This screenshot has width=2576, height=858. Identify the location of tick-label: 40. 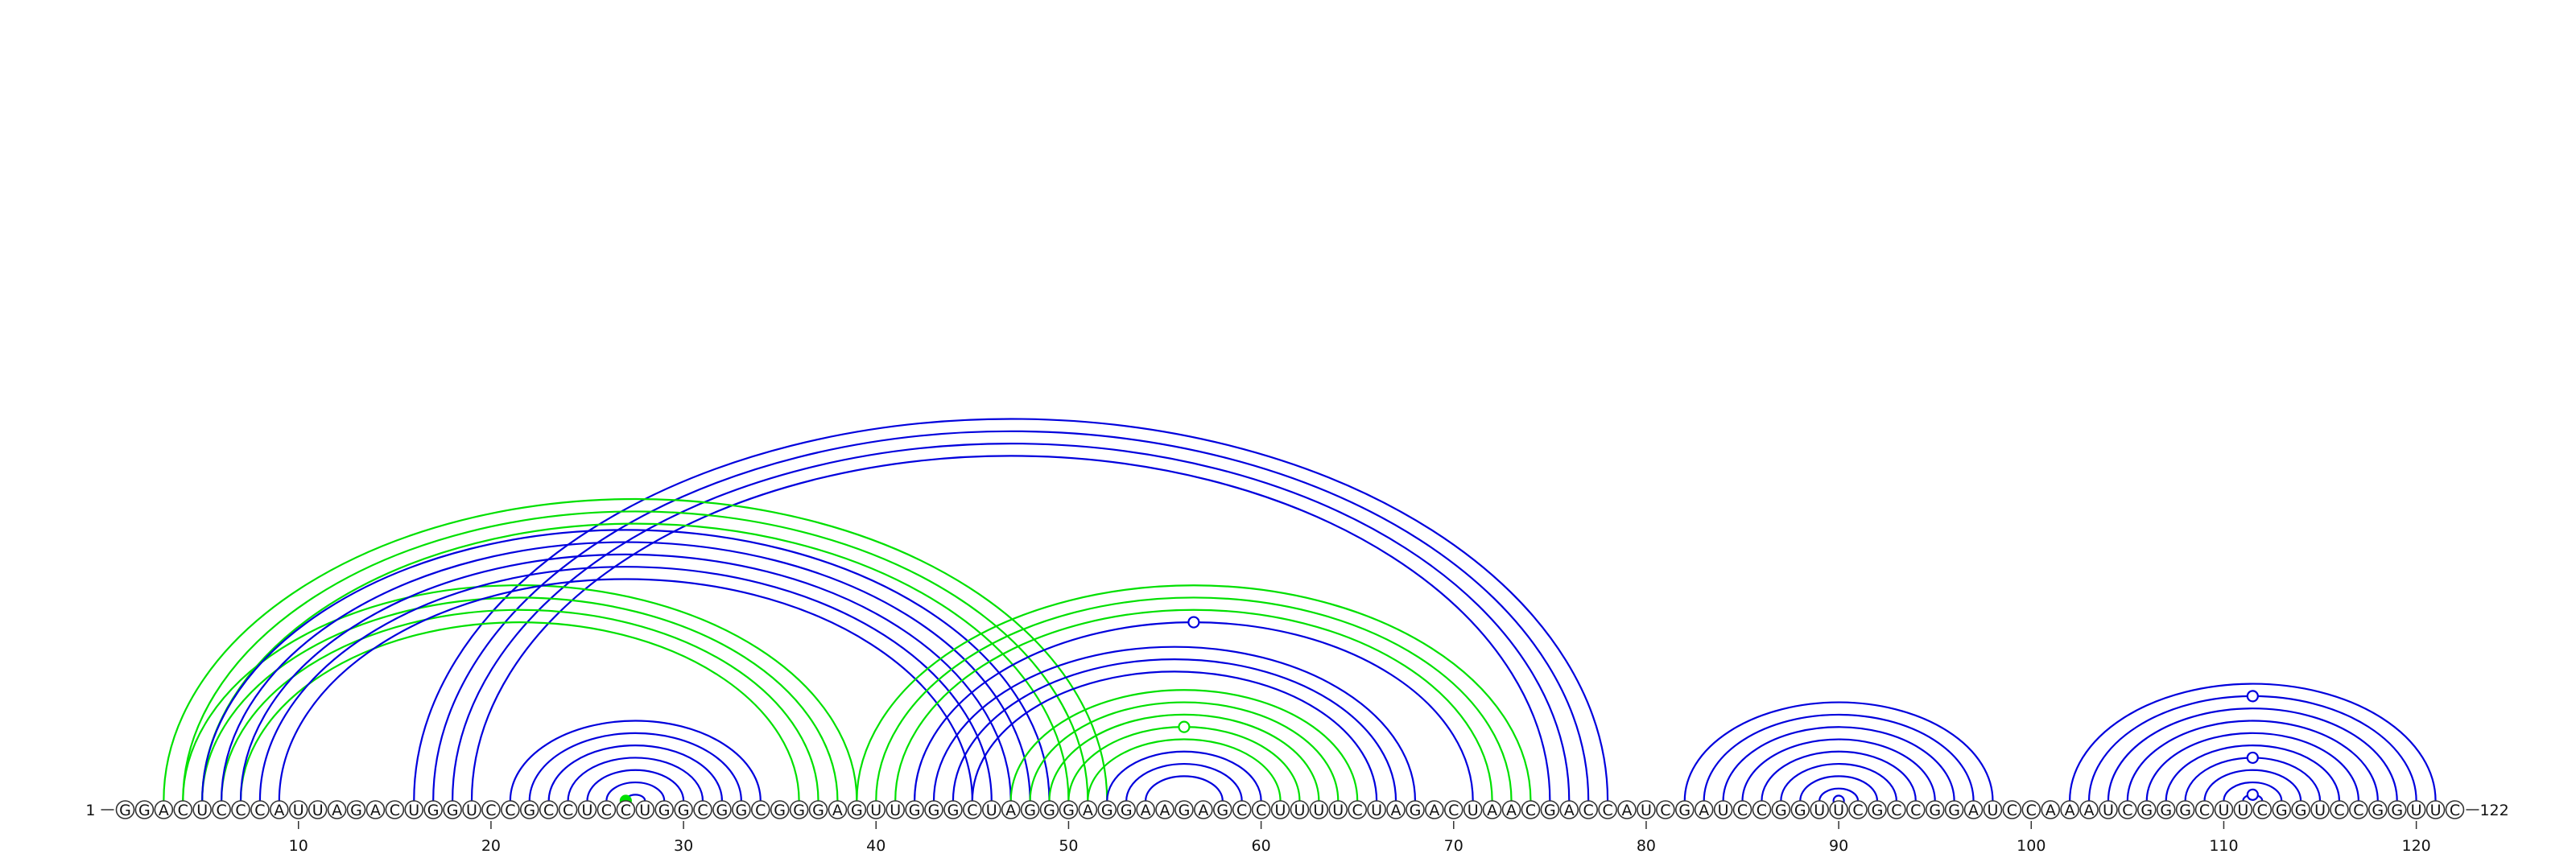
(876, 846).